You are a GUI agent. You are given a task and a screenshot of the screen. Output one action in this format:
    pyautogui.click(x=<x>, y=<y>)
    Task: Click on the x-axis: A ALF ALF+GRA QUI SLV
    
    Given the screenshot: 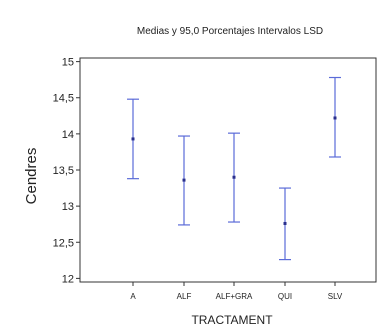 What is the action you would take?
    pyautogui.click(x=236, y=291)
    